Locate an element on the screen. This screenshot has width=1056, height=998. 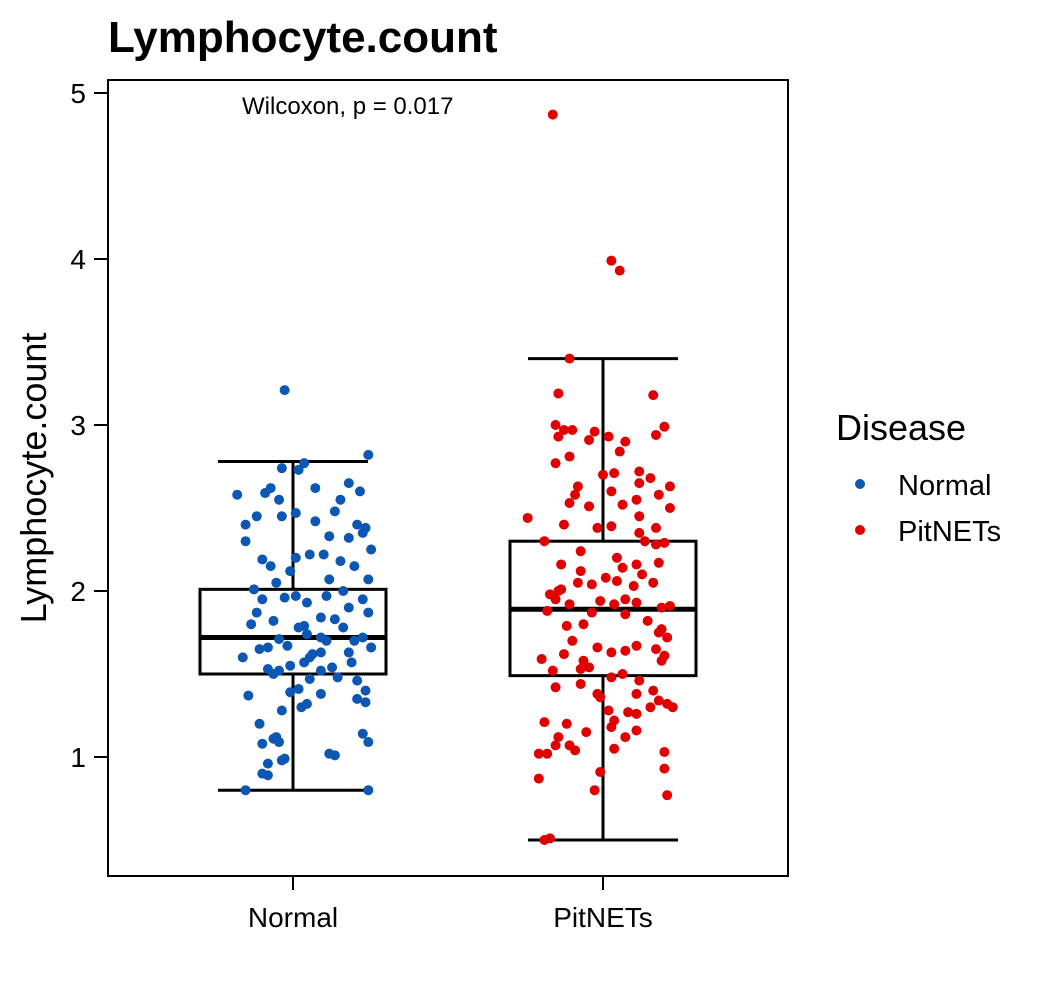
y-tick-label-3: 3 is located at coordinates (78, 425).